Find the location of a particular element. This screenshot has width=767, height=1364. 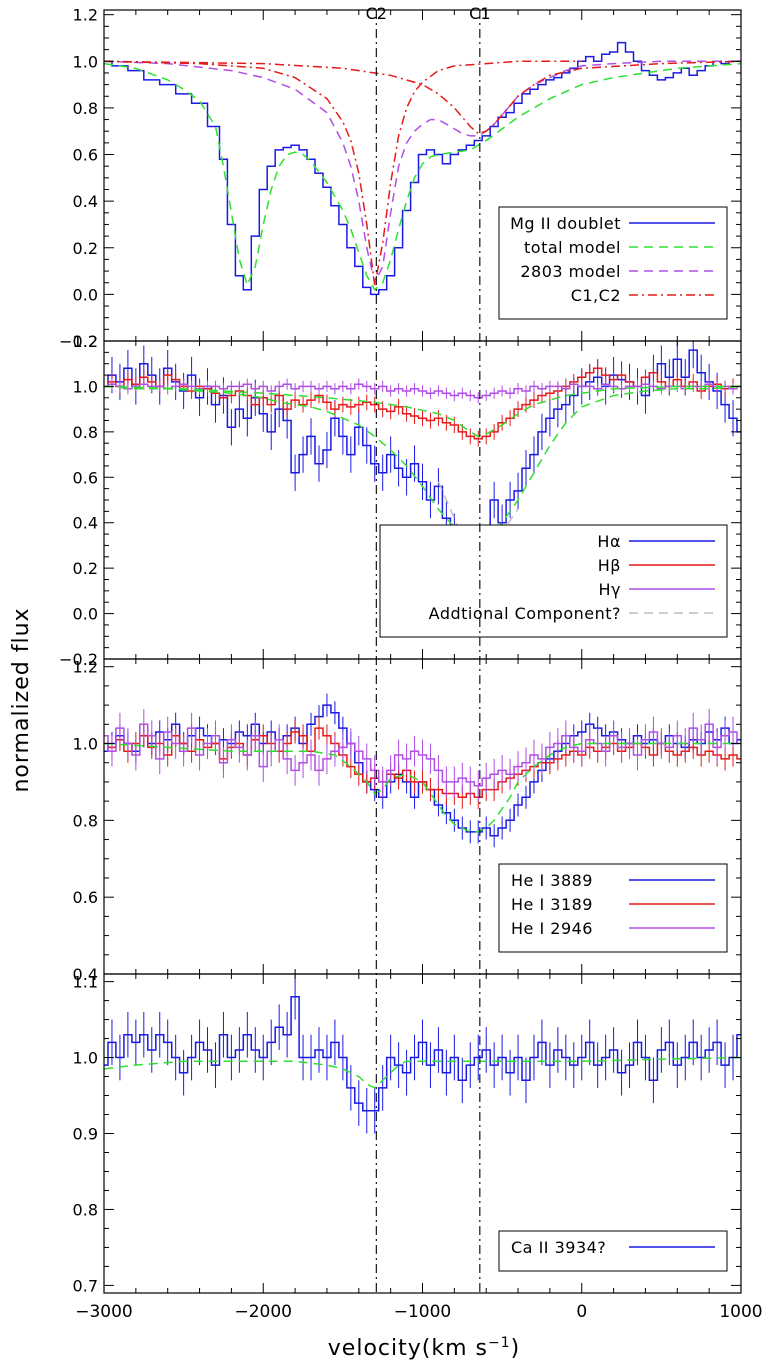

plot-area-hei is located at coordinates (422, 770).